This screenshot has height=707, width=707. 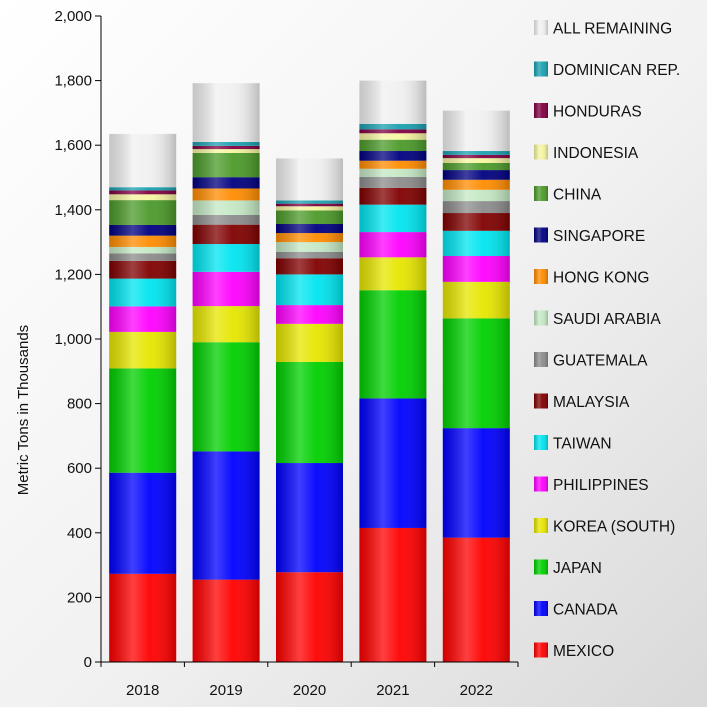 I want to click on legend-label: DOMINICAN REP., so click(x=616, y=70).